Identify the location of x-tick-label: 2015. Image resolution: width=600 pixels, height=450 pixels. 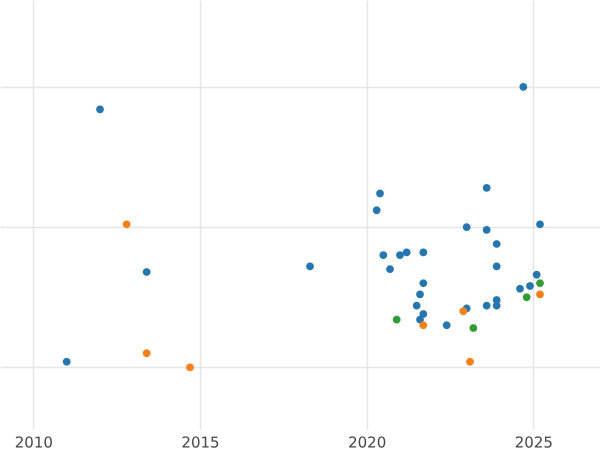
(200, 442).